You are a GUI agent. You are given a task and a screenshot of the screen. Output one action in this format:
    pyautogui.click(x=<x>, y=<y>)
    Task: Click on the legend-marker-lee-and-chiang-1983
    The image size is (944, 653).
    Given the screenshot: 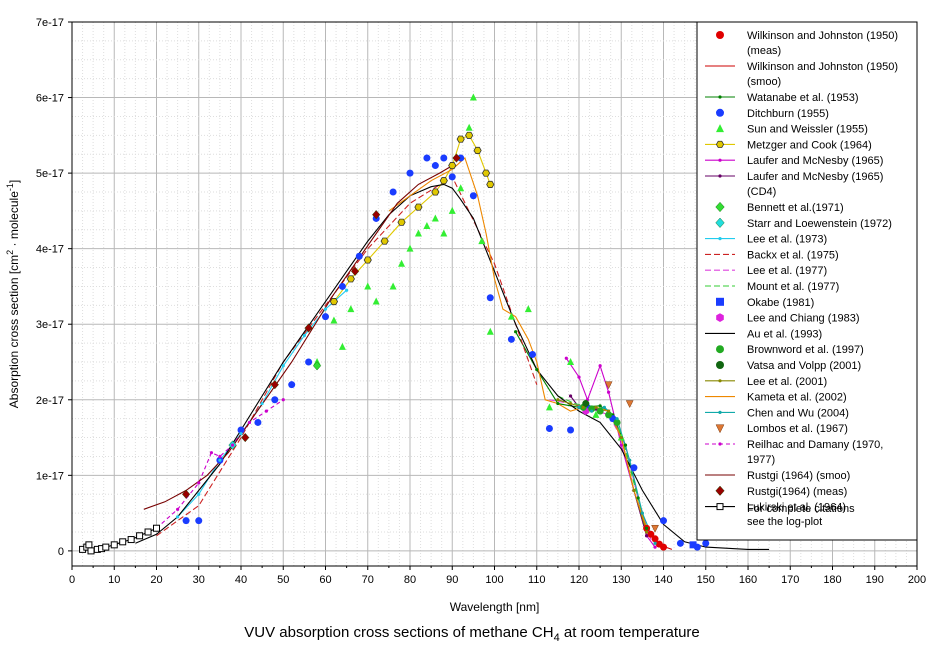 What is the action you would take?
    pyautogui.click(x=720, y=317)
    